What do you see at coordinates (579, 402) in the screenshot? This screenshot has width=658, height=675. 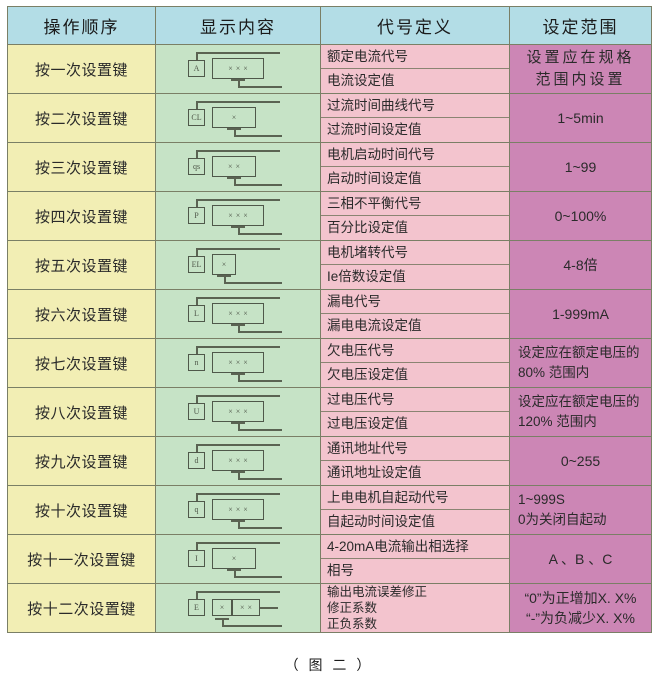 I see `setting-range-line: 设定应在额定电压的` at bounding box center [579, 402].